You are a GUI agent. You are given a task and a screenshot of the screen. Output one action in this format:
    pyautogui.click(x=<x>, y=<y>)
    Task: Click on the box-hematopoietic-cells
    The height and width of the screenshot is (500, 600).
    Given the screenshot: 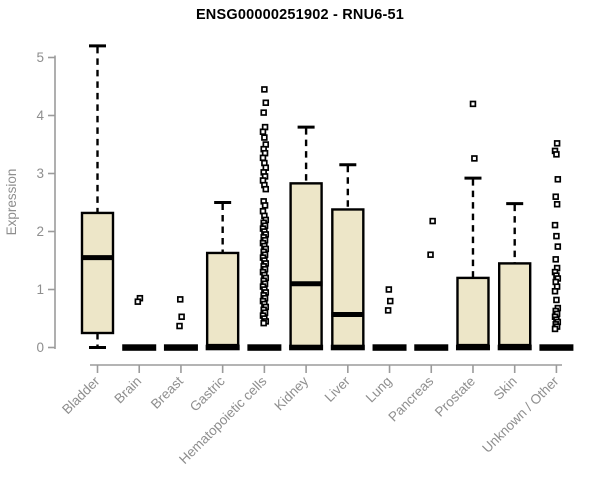 What is the action you would take?
    pyautogui.click(x=264, y=218)
    